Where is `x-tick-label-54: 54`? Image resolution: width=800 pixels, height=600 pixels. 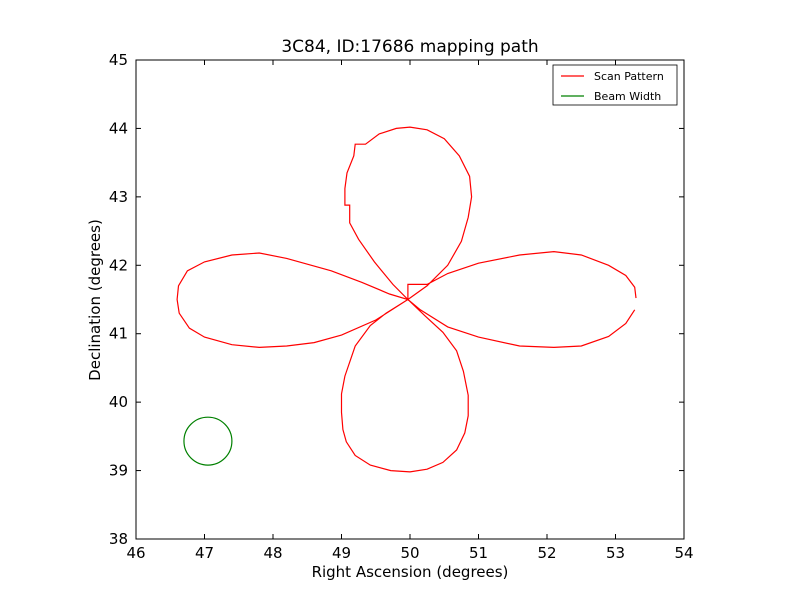
x-tick-label-54: 54 is located at coordinates (683, 553).